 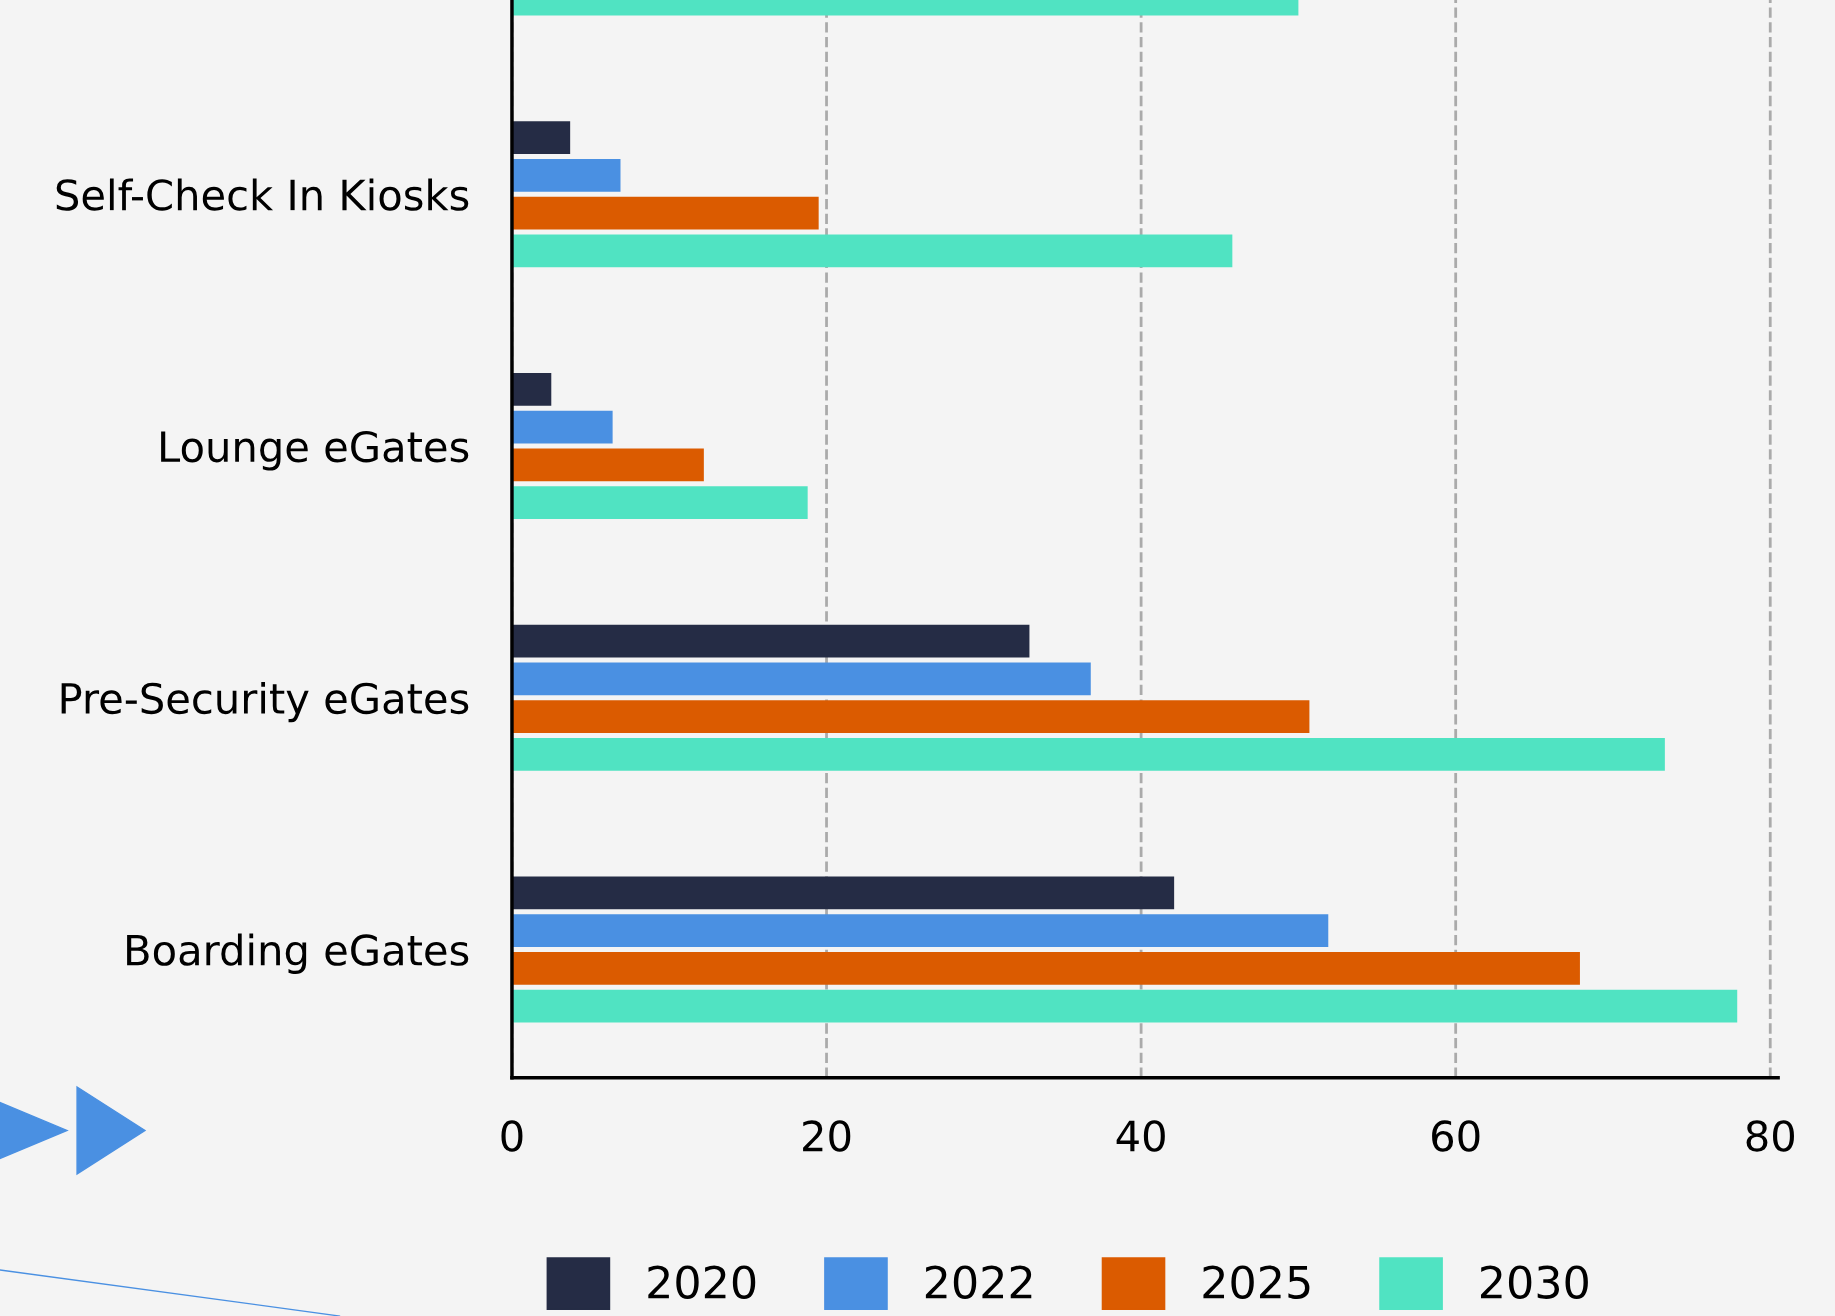 What do you see at coordinates (315, 450) in the screenshot?
I see `y-tick-label: Lounge eGates` at bounding box center [315, 450].